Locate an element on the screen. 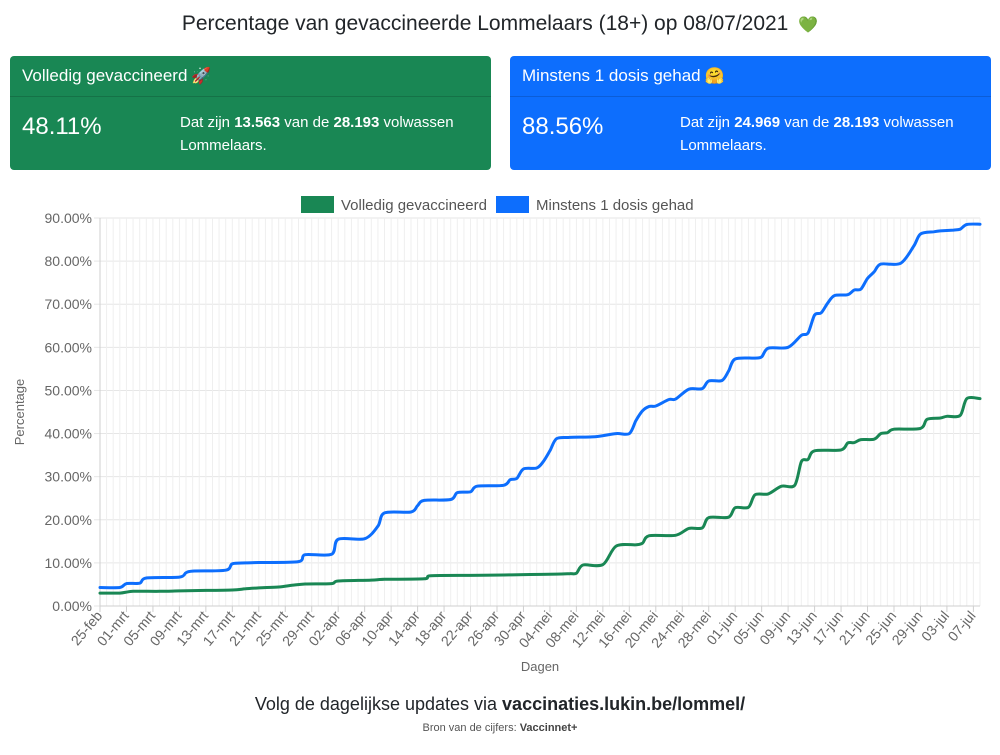 This screenshot has width=1000, height=755. footer-source: Bron van de cijfers: Vaccinnet+ is located at coordinates (500, 728).